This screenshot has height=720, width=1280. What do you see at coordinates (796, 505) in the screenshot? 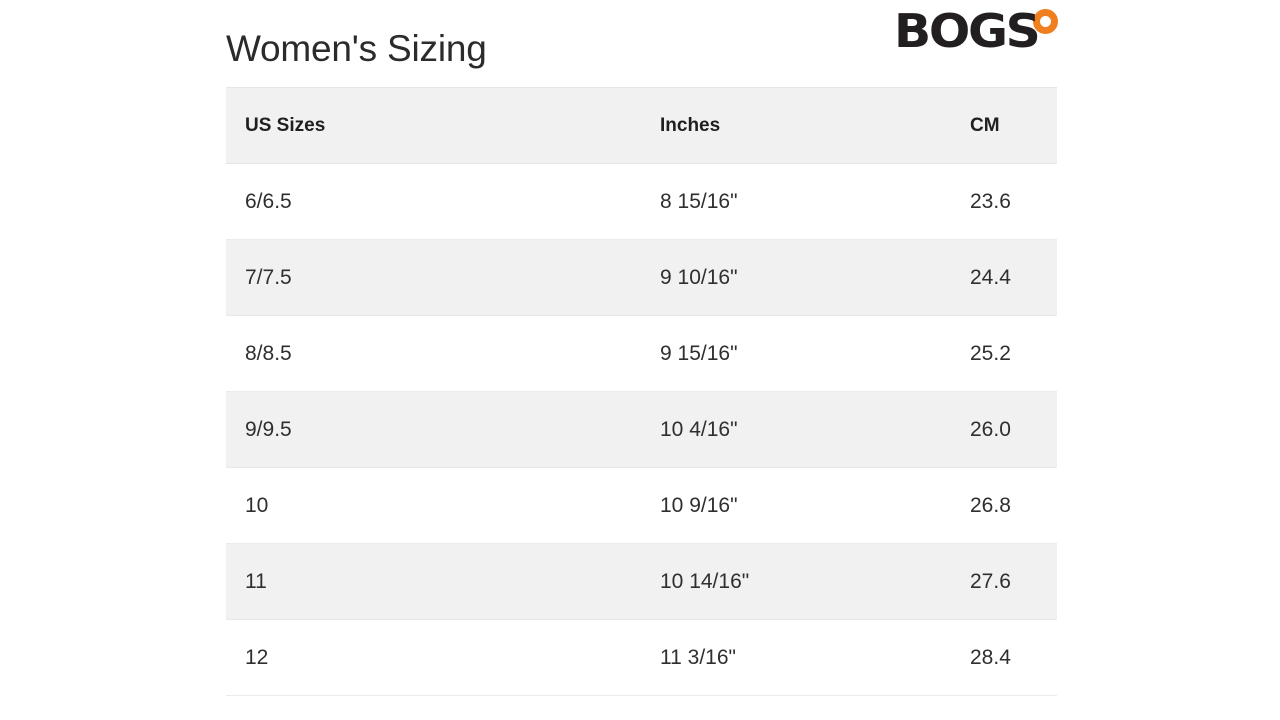
I see `cell-inches: 10 9/16"` at bounding box center [796, 505].